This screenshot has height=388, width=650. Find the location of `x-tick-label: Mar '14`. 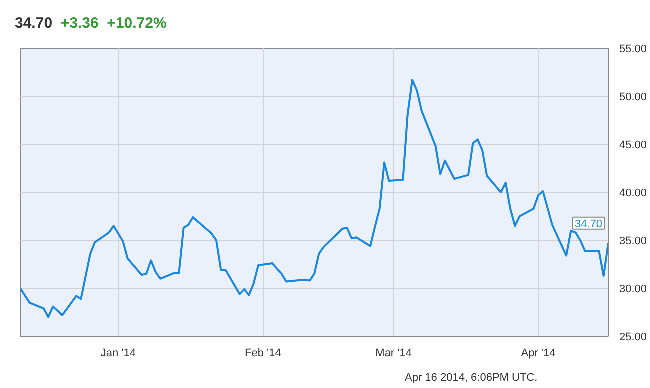

x-tick-label: Mar '14 is located at coordinates (394, 354).